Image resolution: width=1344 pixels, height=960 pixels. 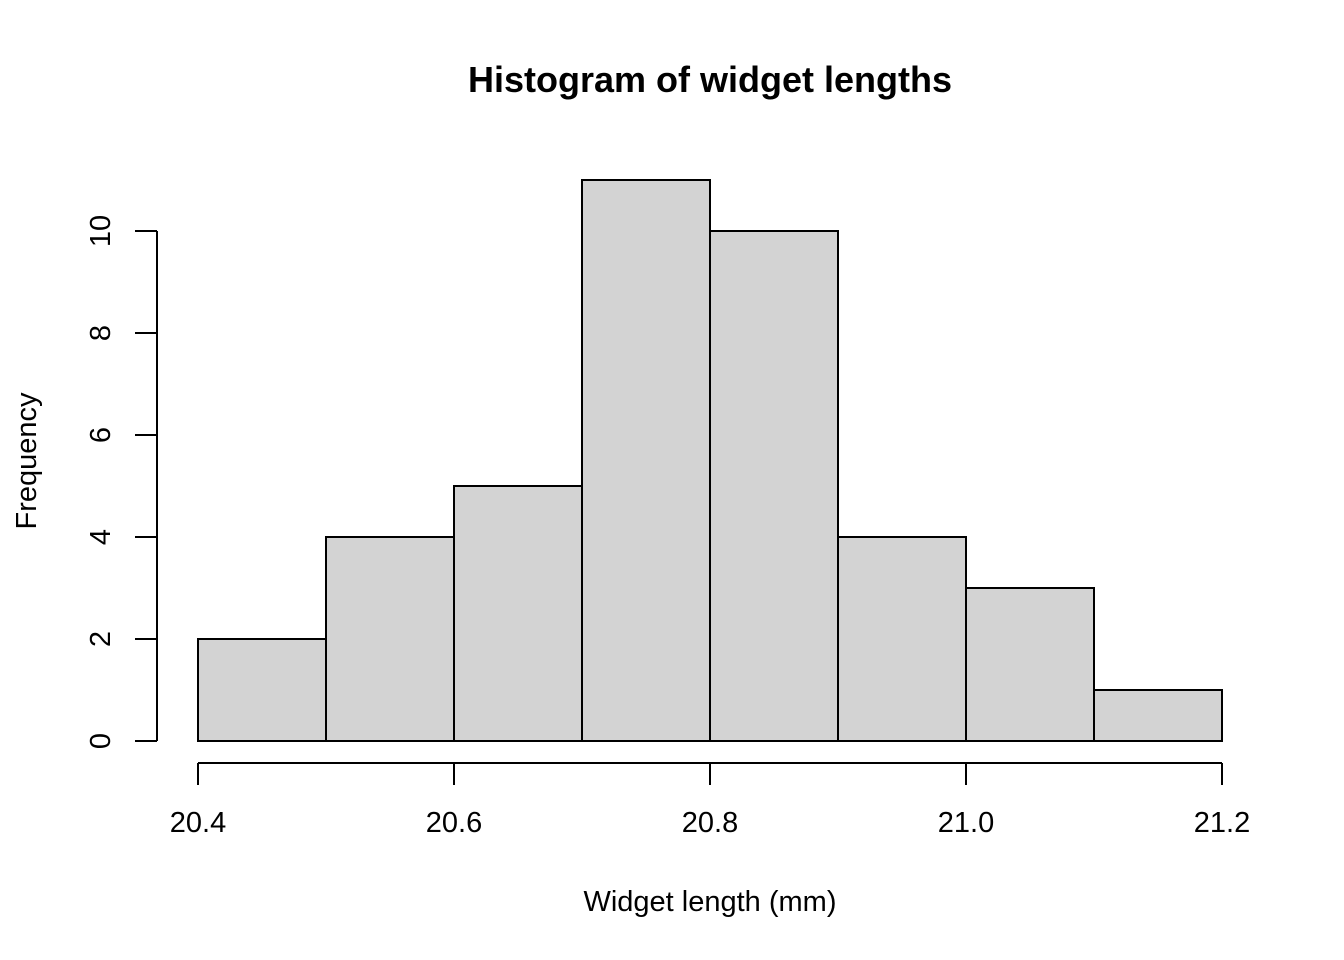 I want to click on x-axis: 20.4 20.6 20.8 21.0 21.2, so click(x=710, y=800).